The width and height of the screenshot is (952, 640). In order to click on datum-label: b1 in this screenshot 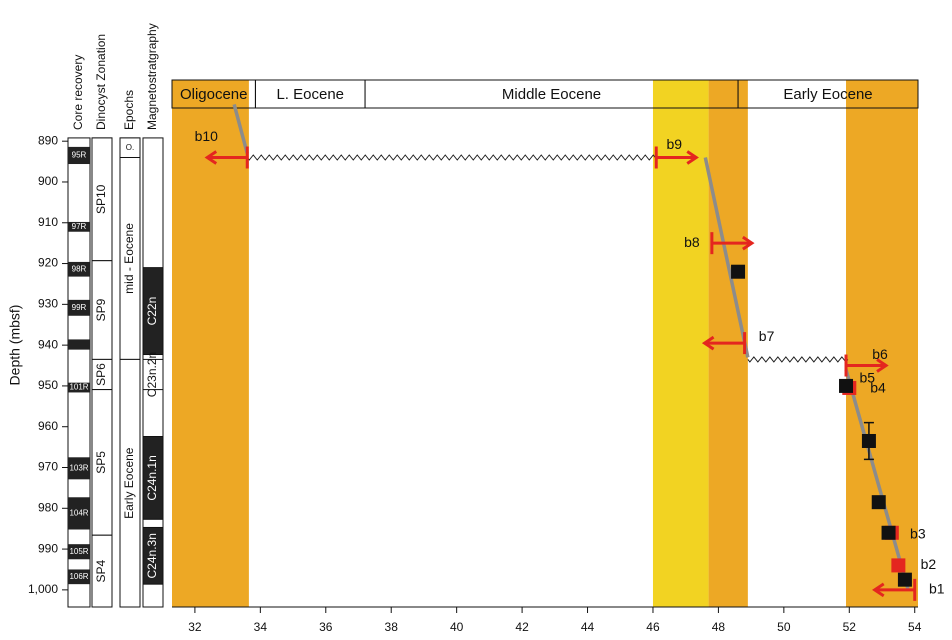, I will do `click(937, 589)`.